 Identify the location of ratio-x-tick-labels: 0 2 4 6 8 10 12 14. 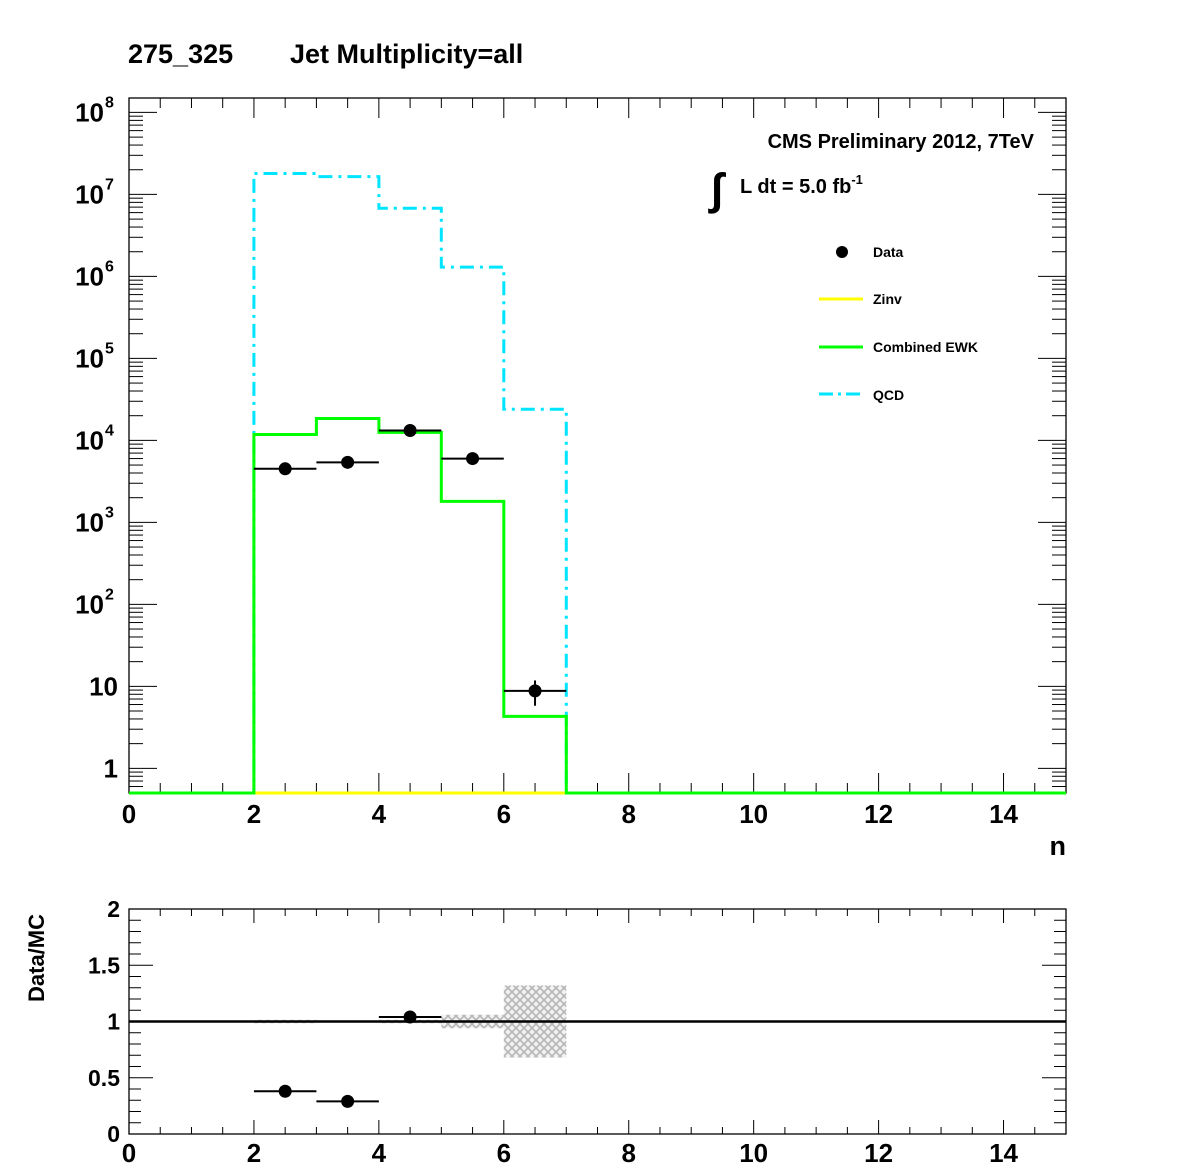
(570, 1153).